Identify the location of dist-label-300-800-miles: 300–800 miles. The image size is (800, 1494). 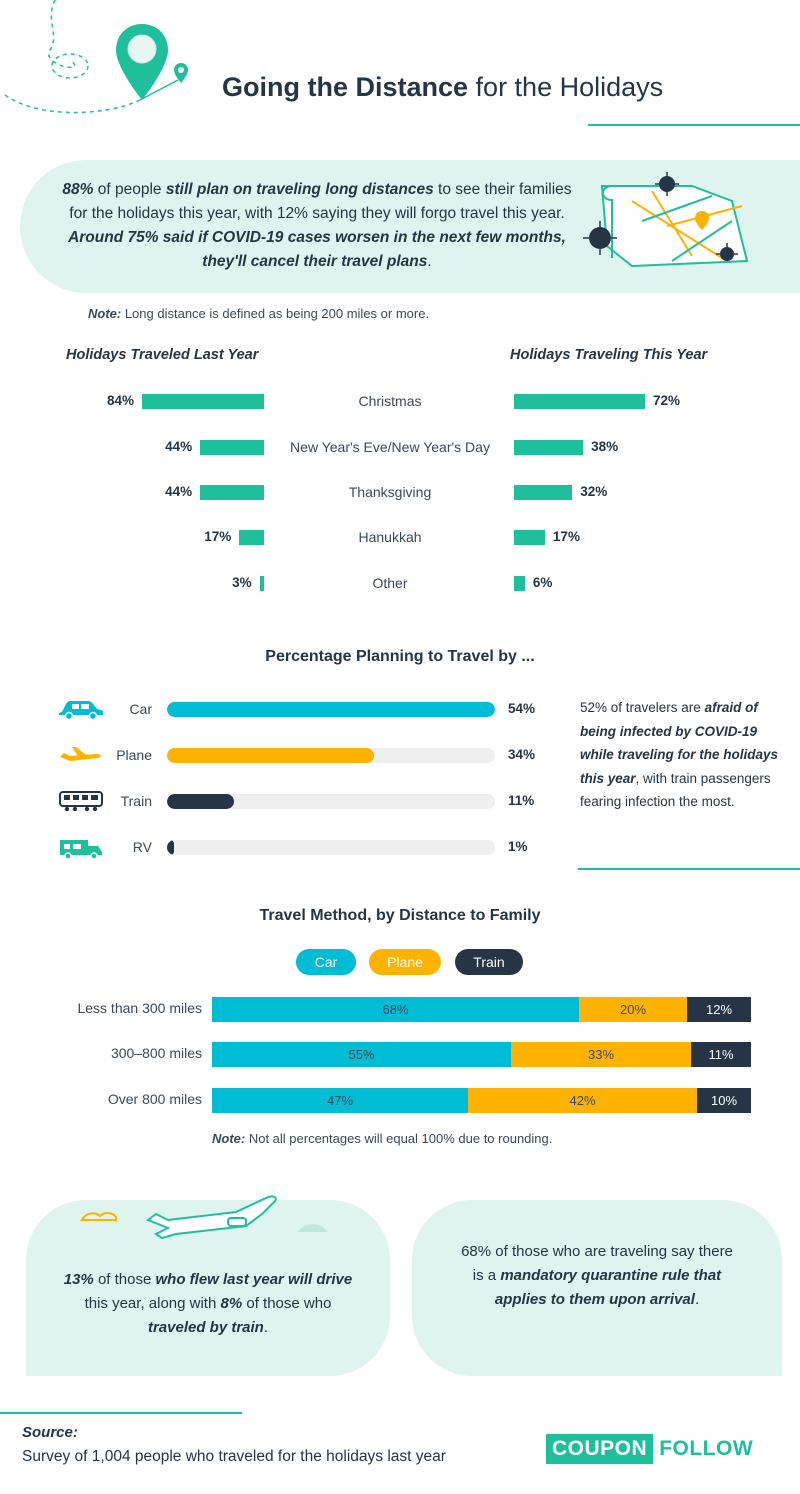
(156, 1053).